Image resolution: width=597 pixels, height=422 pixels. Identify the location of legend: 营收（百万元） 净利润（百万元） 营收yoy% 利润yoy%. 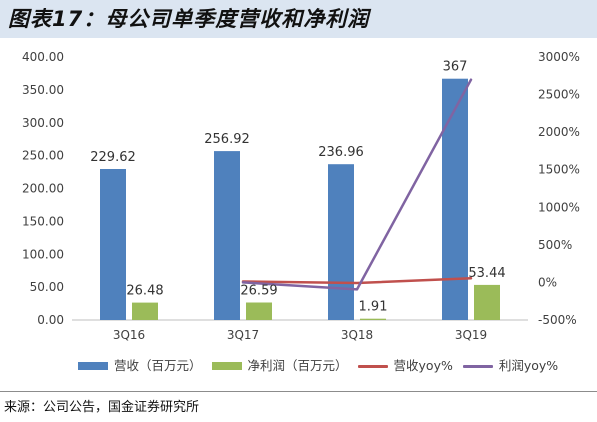
(318, 366).